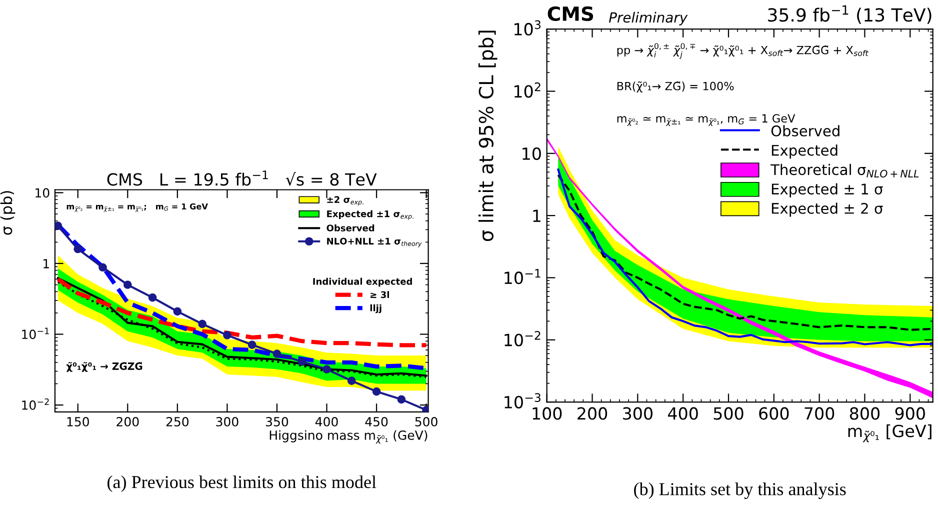  Describe the element at coordinates (177, 421) in the screenshot. I see `x-tick-label: 250` at that location.